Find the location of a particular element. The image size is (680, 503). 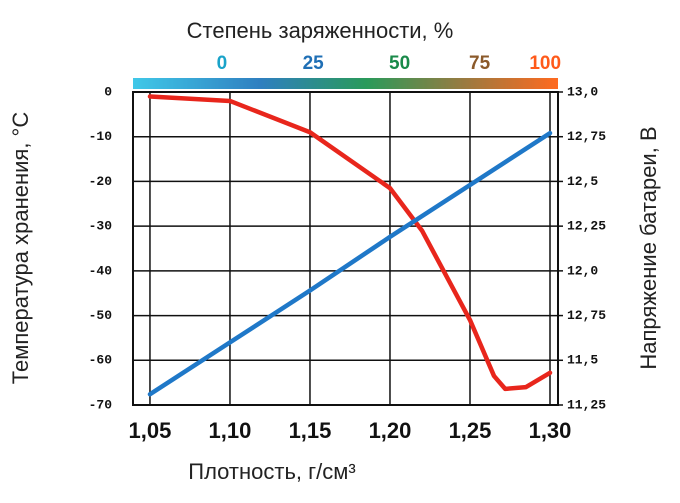

y-tick-label: -70 is located at coordinates (101, 404).